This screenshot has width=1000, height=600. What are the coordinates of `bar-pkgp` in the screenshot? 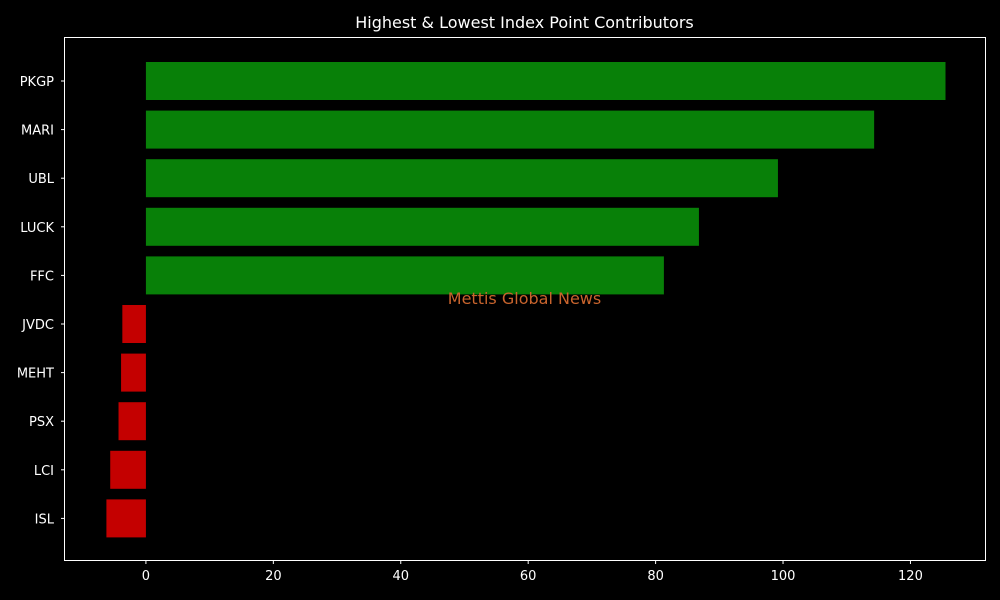 It's located at (545, 81).